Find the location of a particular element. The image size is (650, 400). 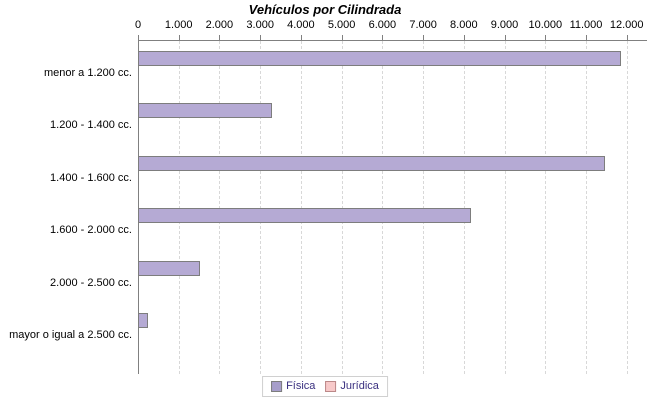

legend-item-juridica: Jurídica is located at coordinates (352, 386).